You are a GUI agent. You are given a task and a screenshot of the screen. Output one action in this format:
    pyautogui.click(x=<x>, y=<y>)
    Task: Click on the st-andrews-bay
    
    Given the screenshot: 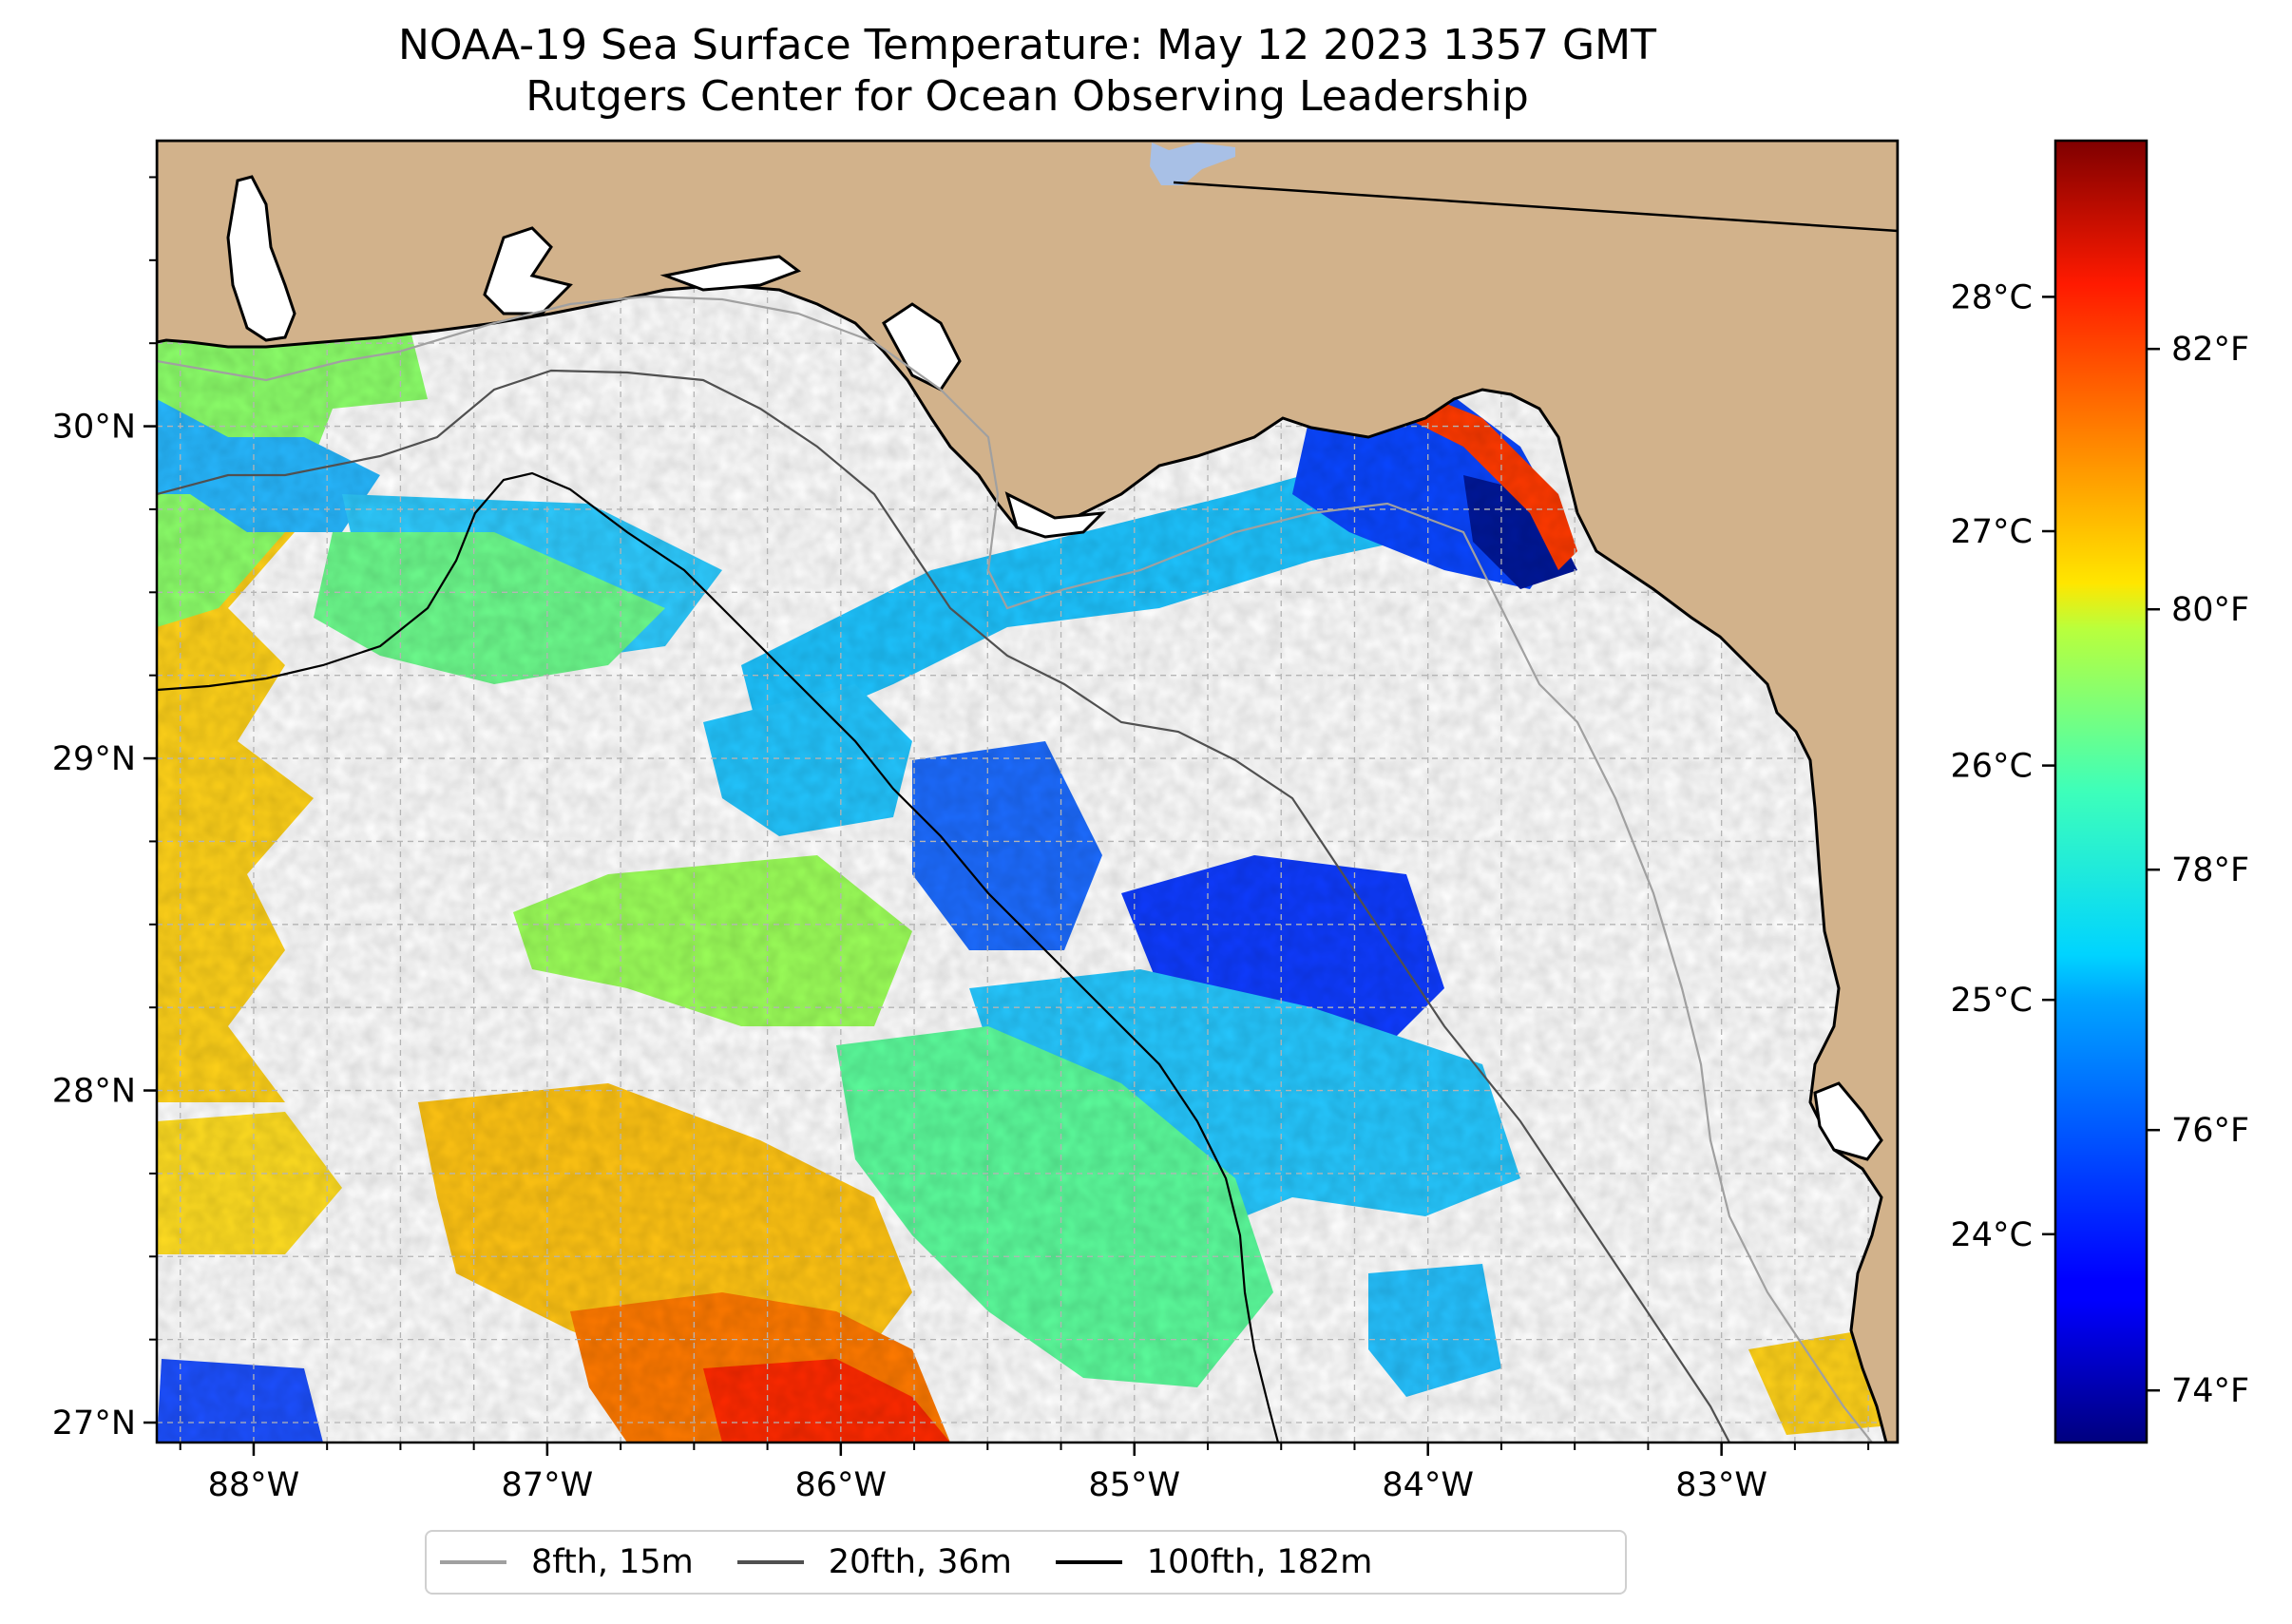 What is the action you would take?
    pyautogui.click(x=922, y=347)
    